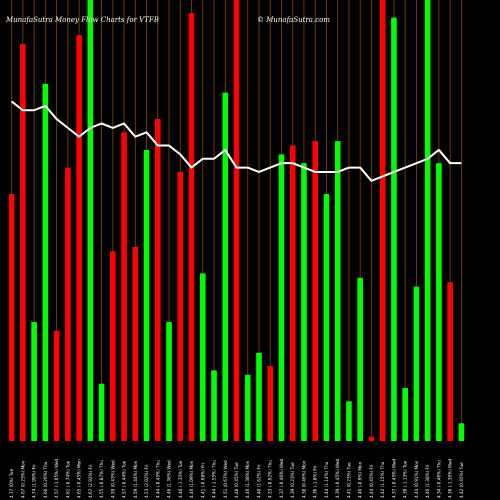 This screenshot has width=500, height=500. What do you see at coordinates (225, 479) in the screenshot?
I see `x-tick-label: 4.51 (0.67%) Wed` at bounding box center [225, 479].